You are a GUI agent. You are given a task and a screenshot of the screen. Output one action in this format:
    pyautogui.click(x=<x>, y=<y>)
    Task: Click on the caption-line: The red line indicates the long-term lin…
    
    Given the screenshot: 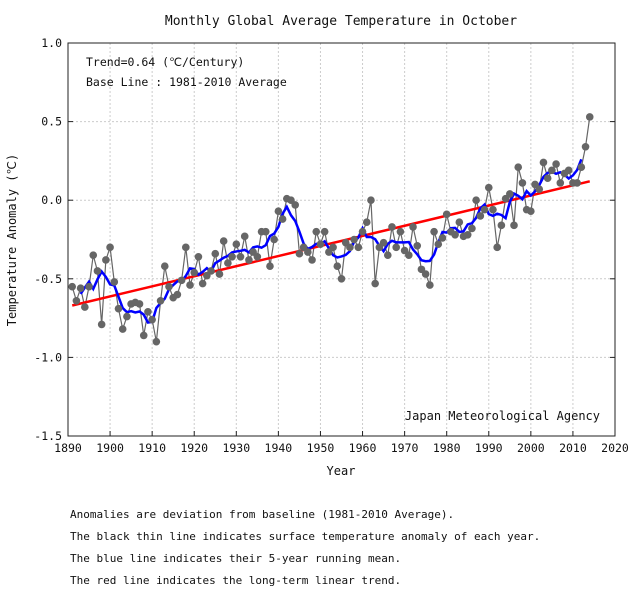 What is the action you would take?
    pyautogui.click(x=236, y=580)
    